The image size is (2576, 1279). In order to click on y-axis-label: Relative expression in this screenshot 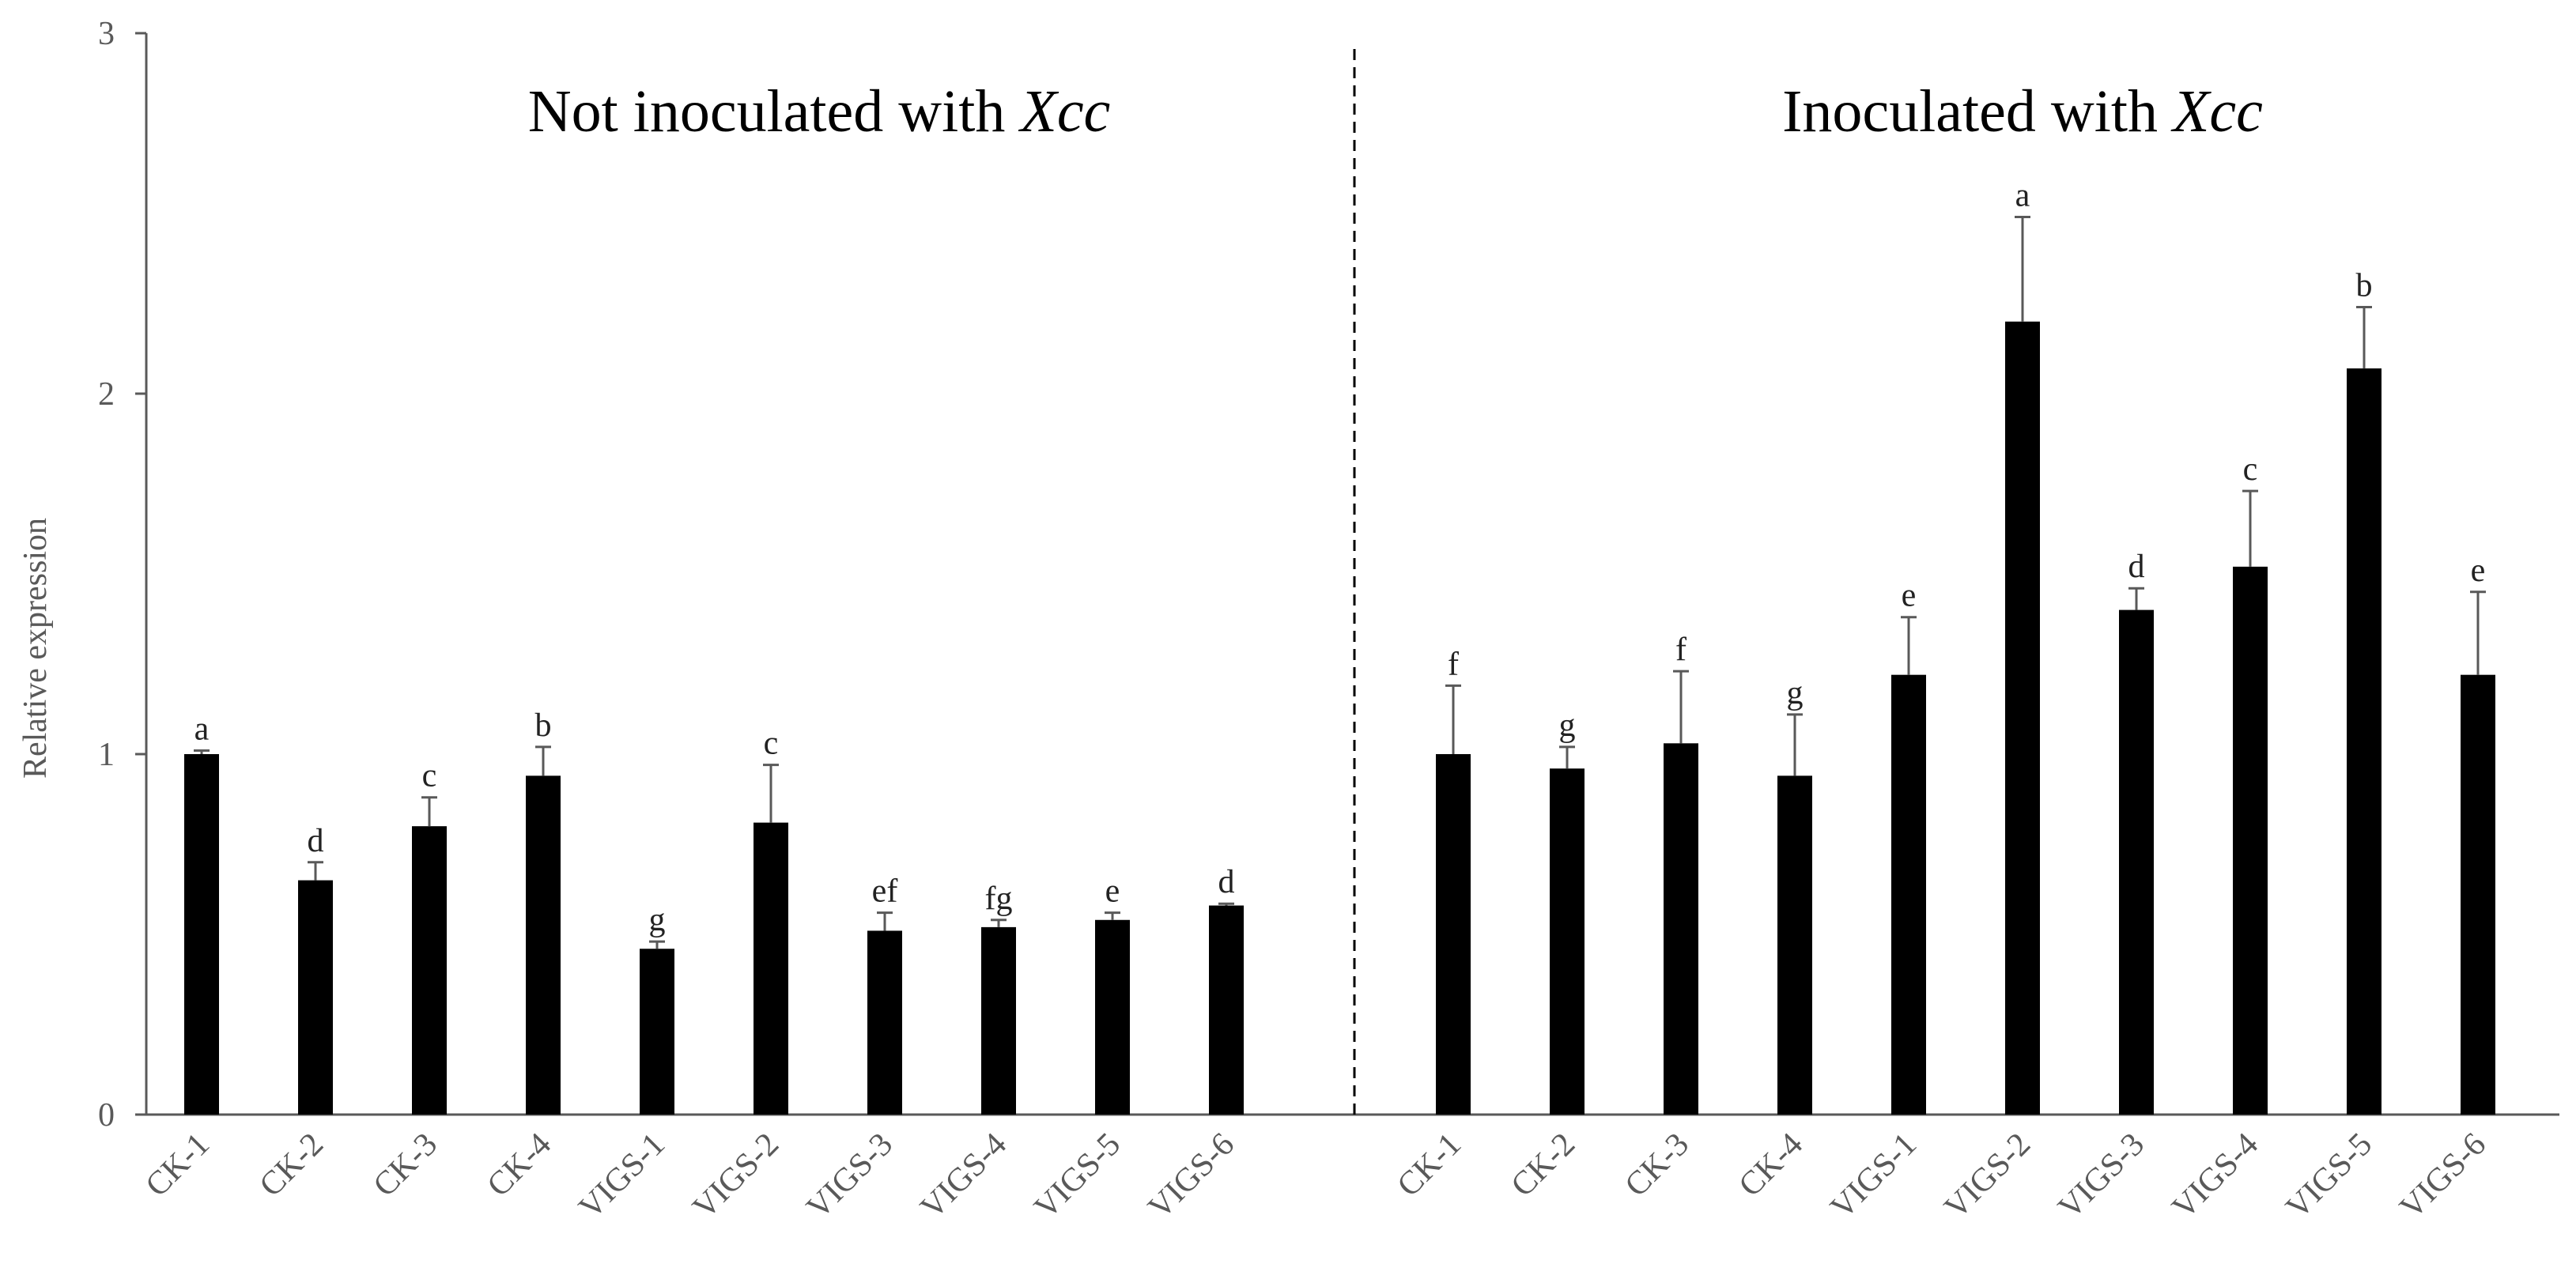, I will do `click(35, 648)`.